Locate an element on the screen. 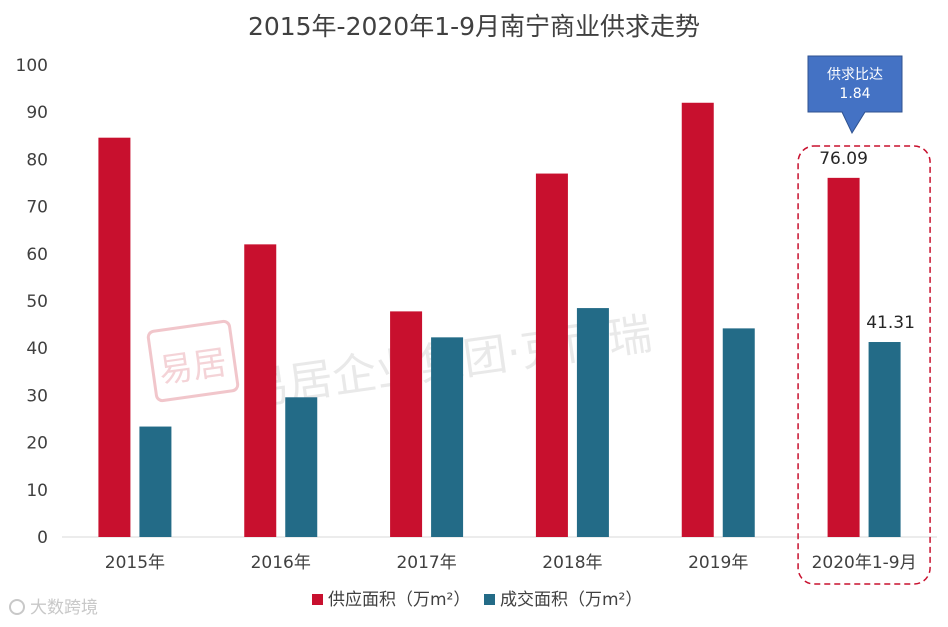  y-tick-label: 70 is located at coordinates (37, 208).